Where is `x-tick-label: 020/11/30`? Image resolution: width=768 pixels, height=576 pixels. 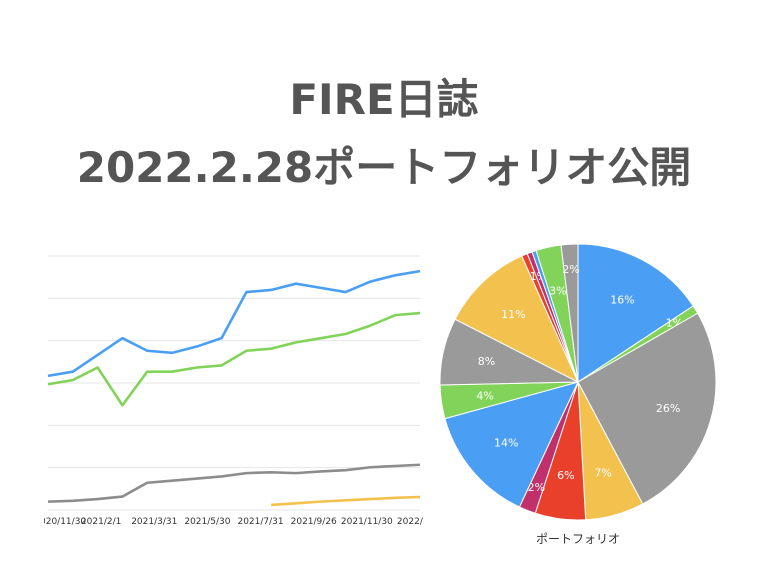 x-tick-label: 020/11/30 is located at coordinates (65, 522).